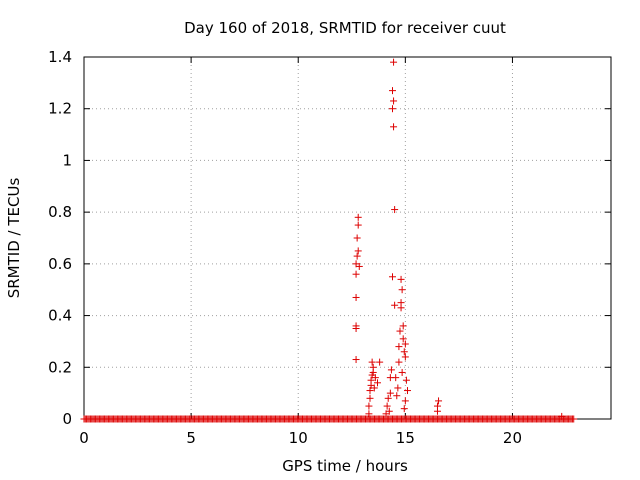 The height and width of the screenshot is (480, 640). I want to click on y-tick-label: 1, so click(67, 160).